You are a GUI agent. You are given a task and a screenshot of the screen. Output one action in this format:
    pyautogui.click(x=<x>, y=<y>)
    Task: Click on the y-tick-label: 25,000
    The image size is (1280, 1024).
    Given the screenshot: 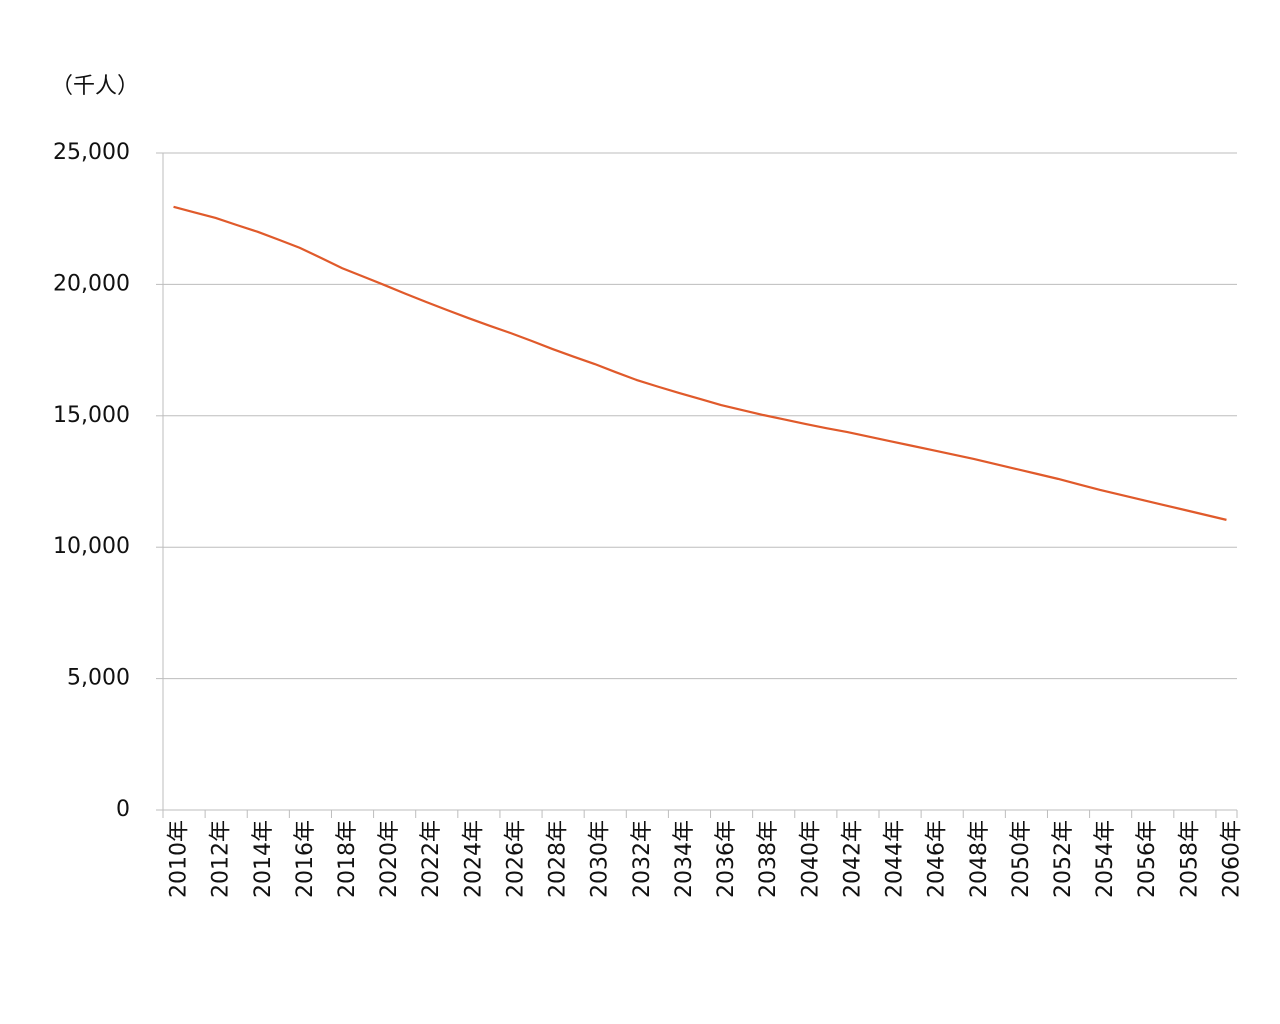 What is the action you would take?
    pyautogui.click(x=91, y=152)
    